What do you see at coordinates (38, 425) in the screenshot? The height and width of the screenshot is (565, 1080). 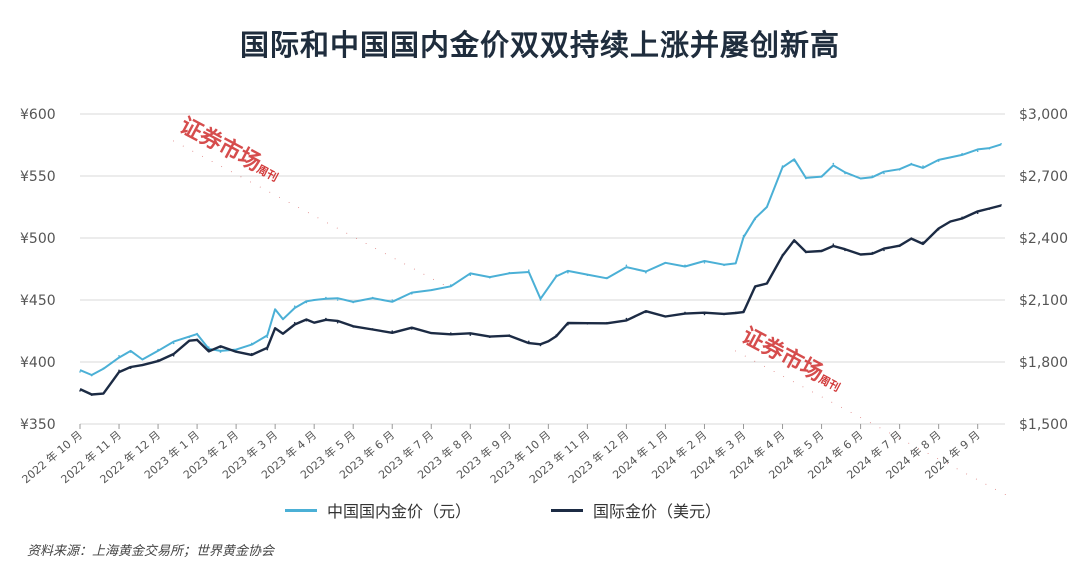 I see `left-tick-label: ¥350` at bounding box center [38, 425].